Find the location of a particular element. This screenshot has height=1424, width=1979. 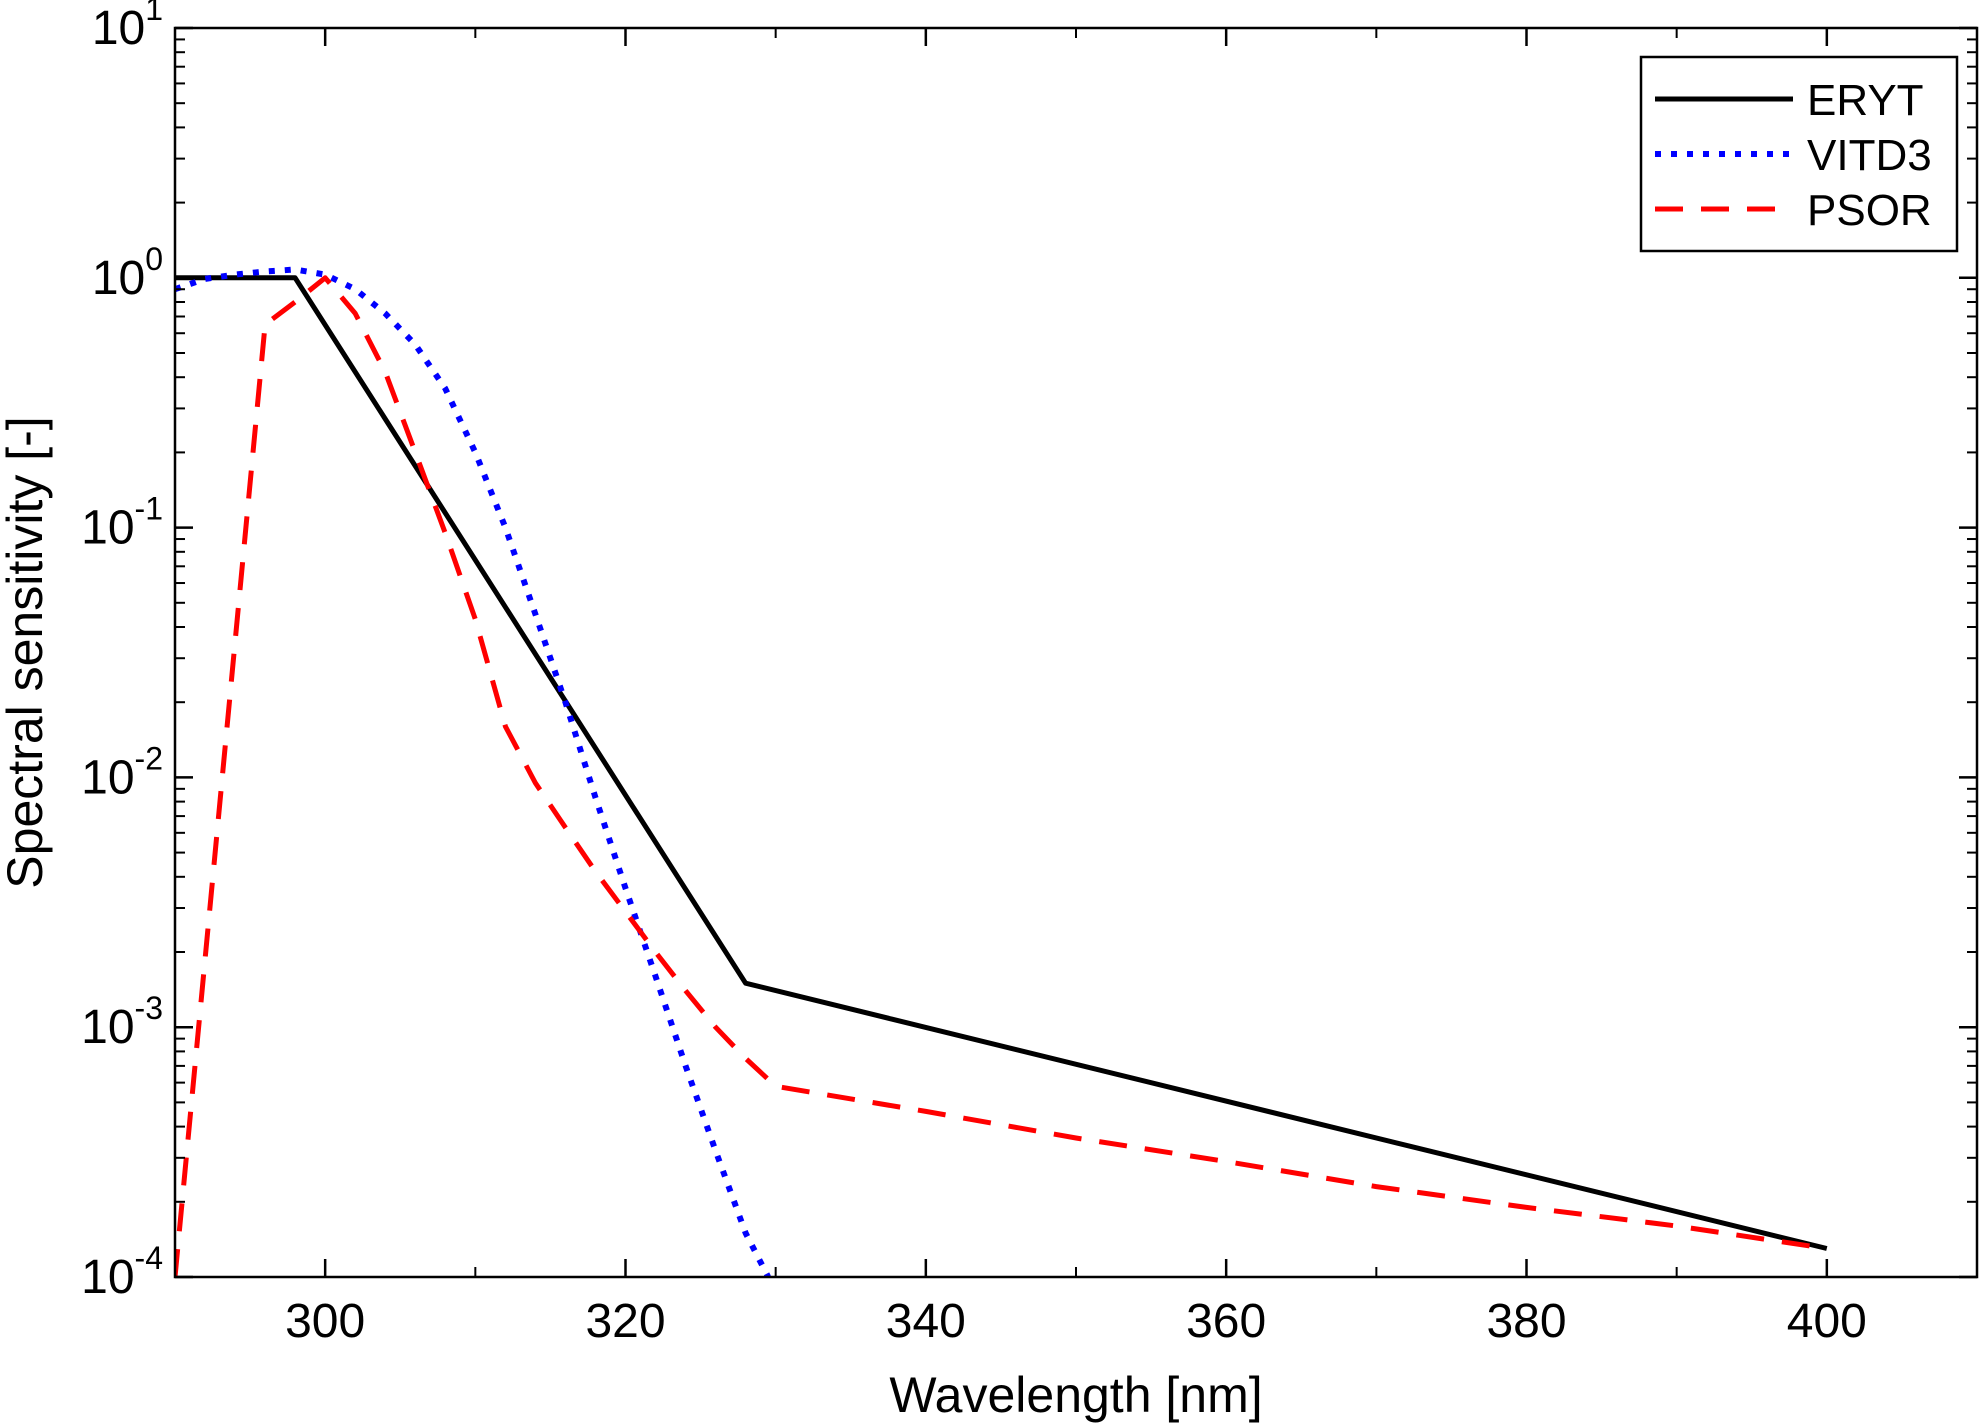

y-axis-label: Spectral sensitivity [-] is located at coordinates (26, 652).